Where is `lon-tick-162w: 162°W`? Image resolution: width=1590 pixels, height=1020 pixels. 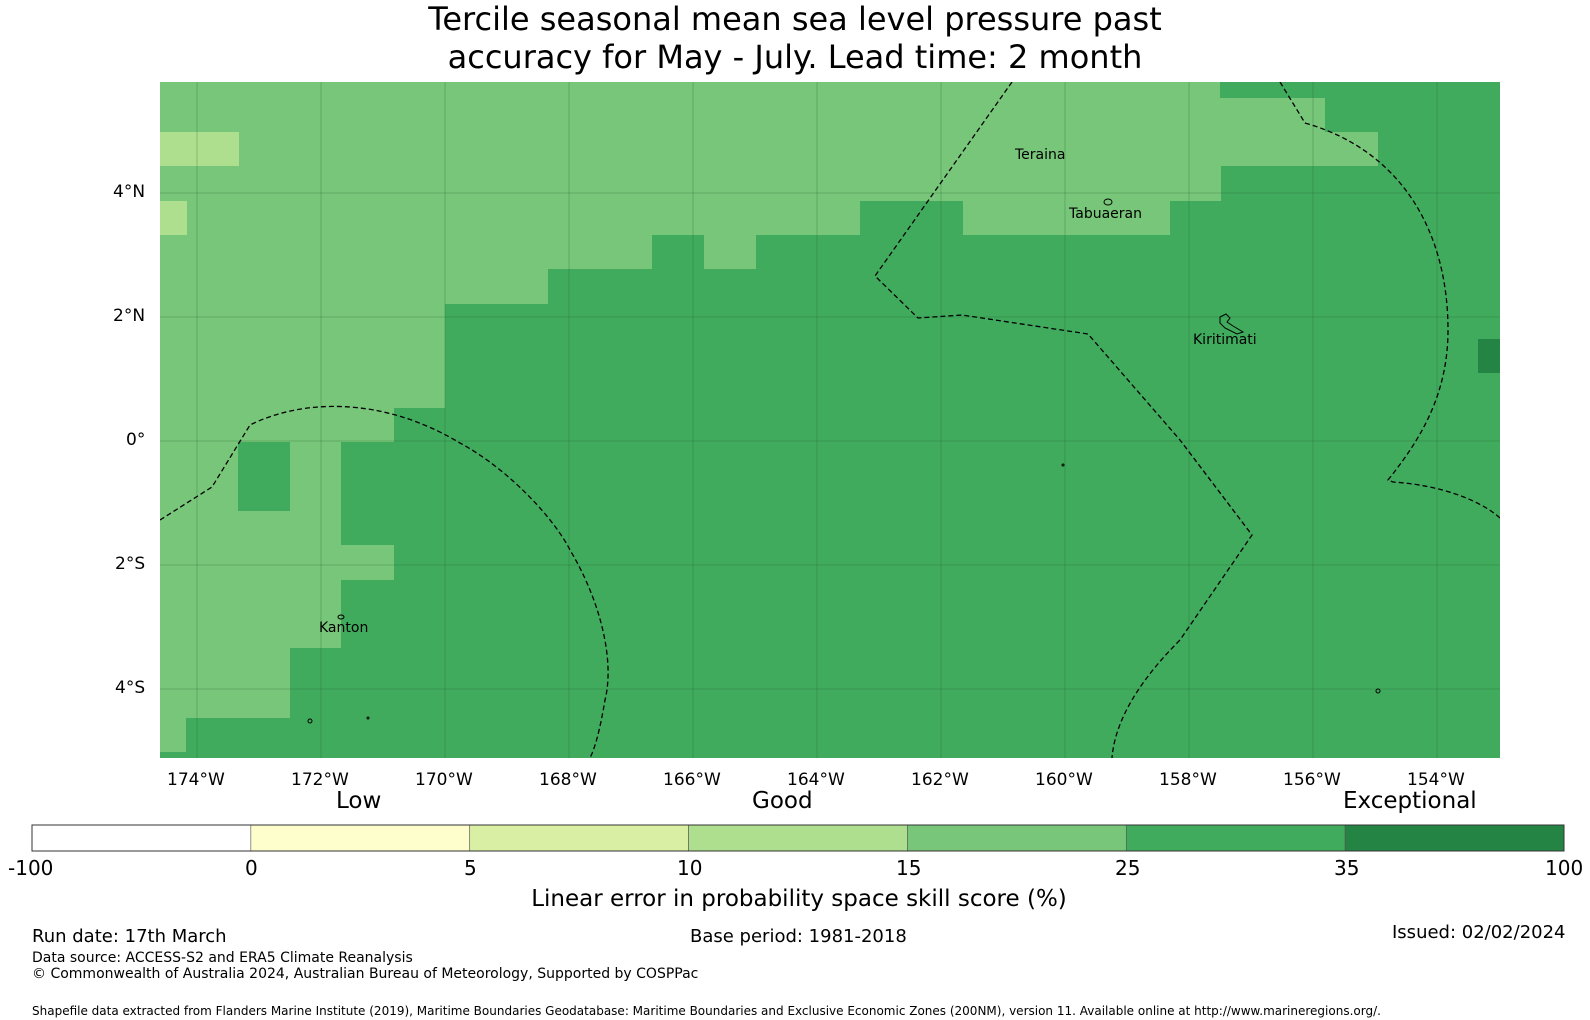 lon-tick-162w: 162°W is located at coordinates (940, 780).